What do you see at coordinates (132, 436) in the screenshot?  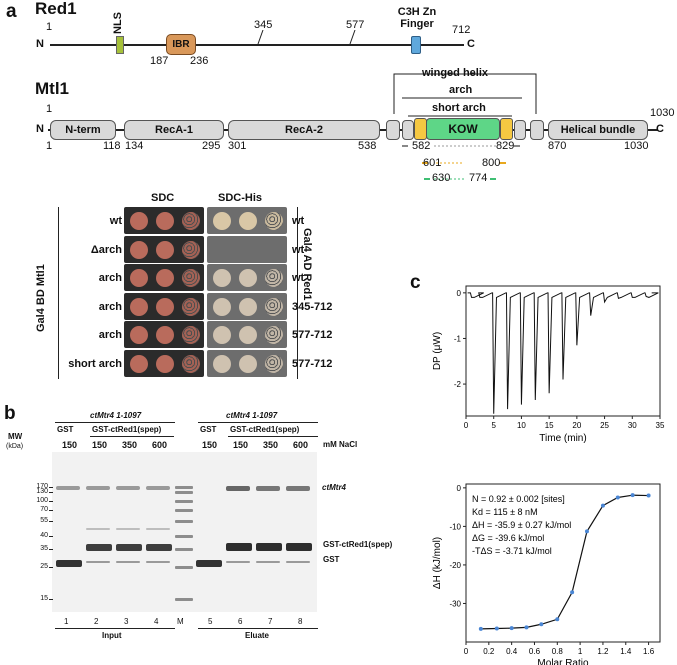 I see `gstred-left-line` at bounding box center [132, 436].